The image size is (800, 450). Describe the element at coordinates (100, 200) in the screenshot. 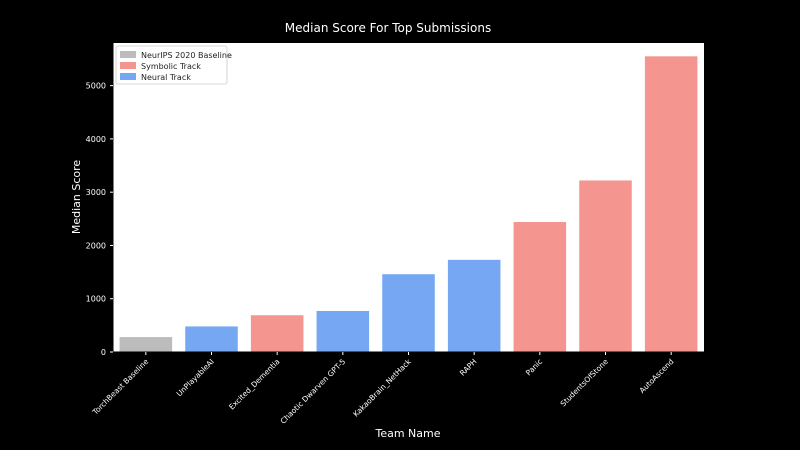

I see `y-axis: 0 1000 2000 3000 4000 5000` at that location.